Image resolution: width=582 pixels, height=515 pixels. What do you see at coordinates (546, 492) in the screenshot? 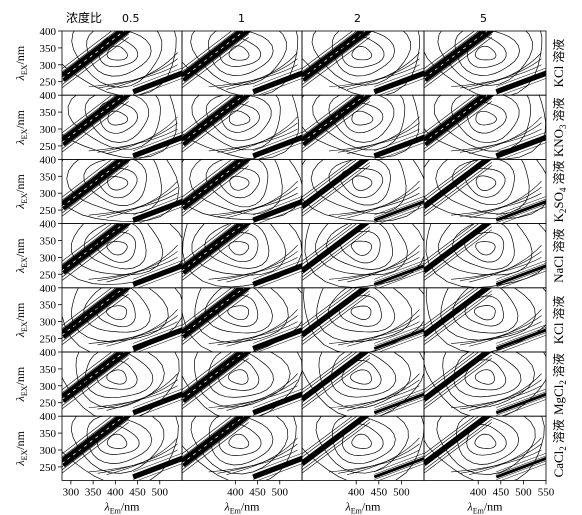
I see `x-tick-label: 550` at bounding box center [546, 492].